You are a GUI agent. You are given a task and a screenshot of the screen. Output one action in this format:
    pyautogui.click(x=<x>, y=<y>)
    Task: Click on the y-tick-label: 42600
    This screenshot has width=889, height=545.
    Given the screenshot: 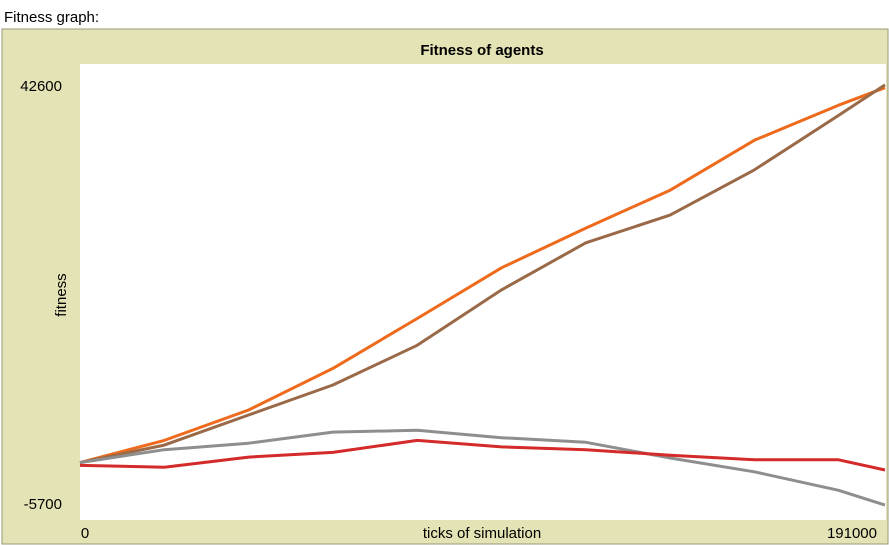 What is the action you would take?
    pyautogui.click(x=41, y=86)
    